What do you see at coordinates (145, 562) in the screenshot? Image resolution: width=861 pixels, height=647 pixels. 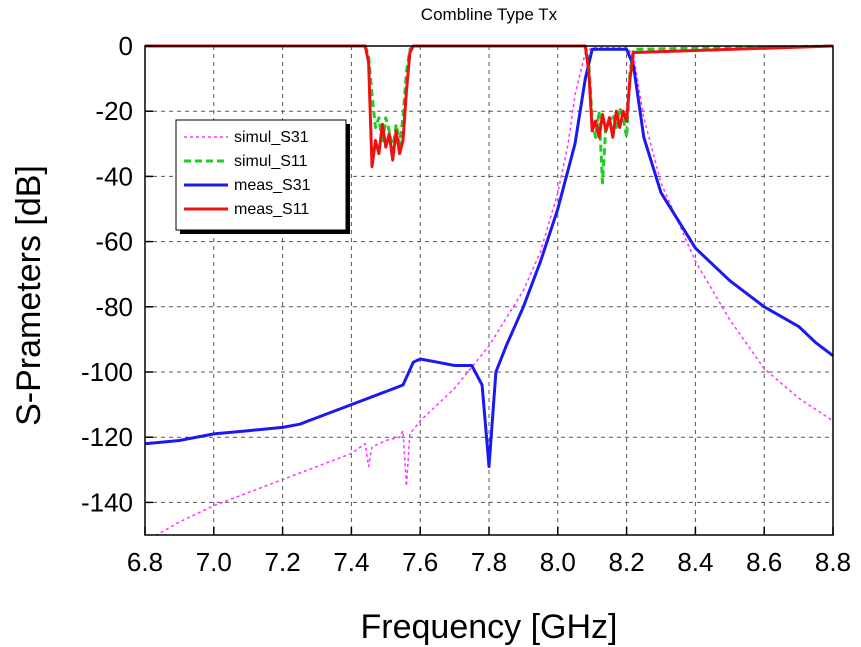 I see `x-tick-label: 6.8` at bounding box center [145, 562].